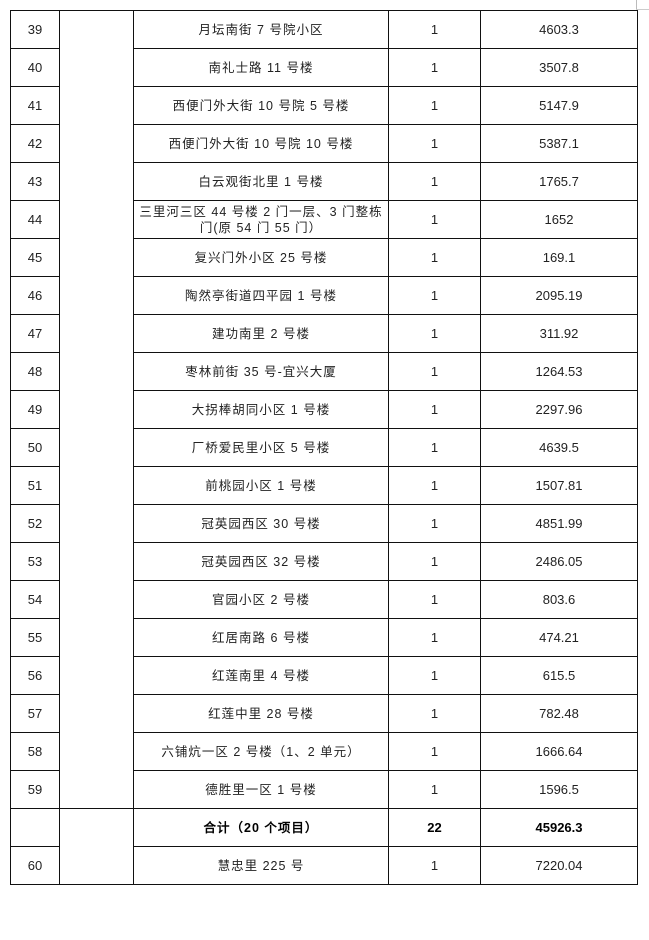  I want to click on area-value: 4851.99, so click(559, 523).